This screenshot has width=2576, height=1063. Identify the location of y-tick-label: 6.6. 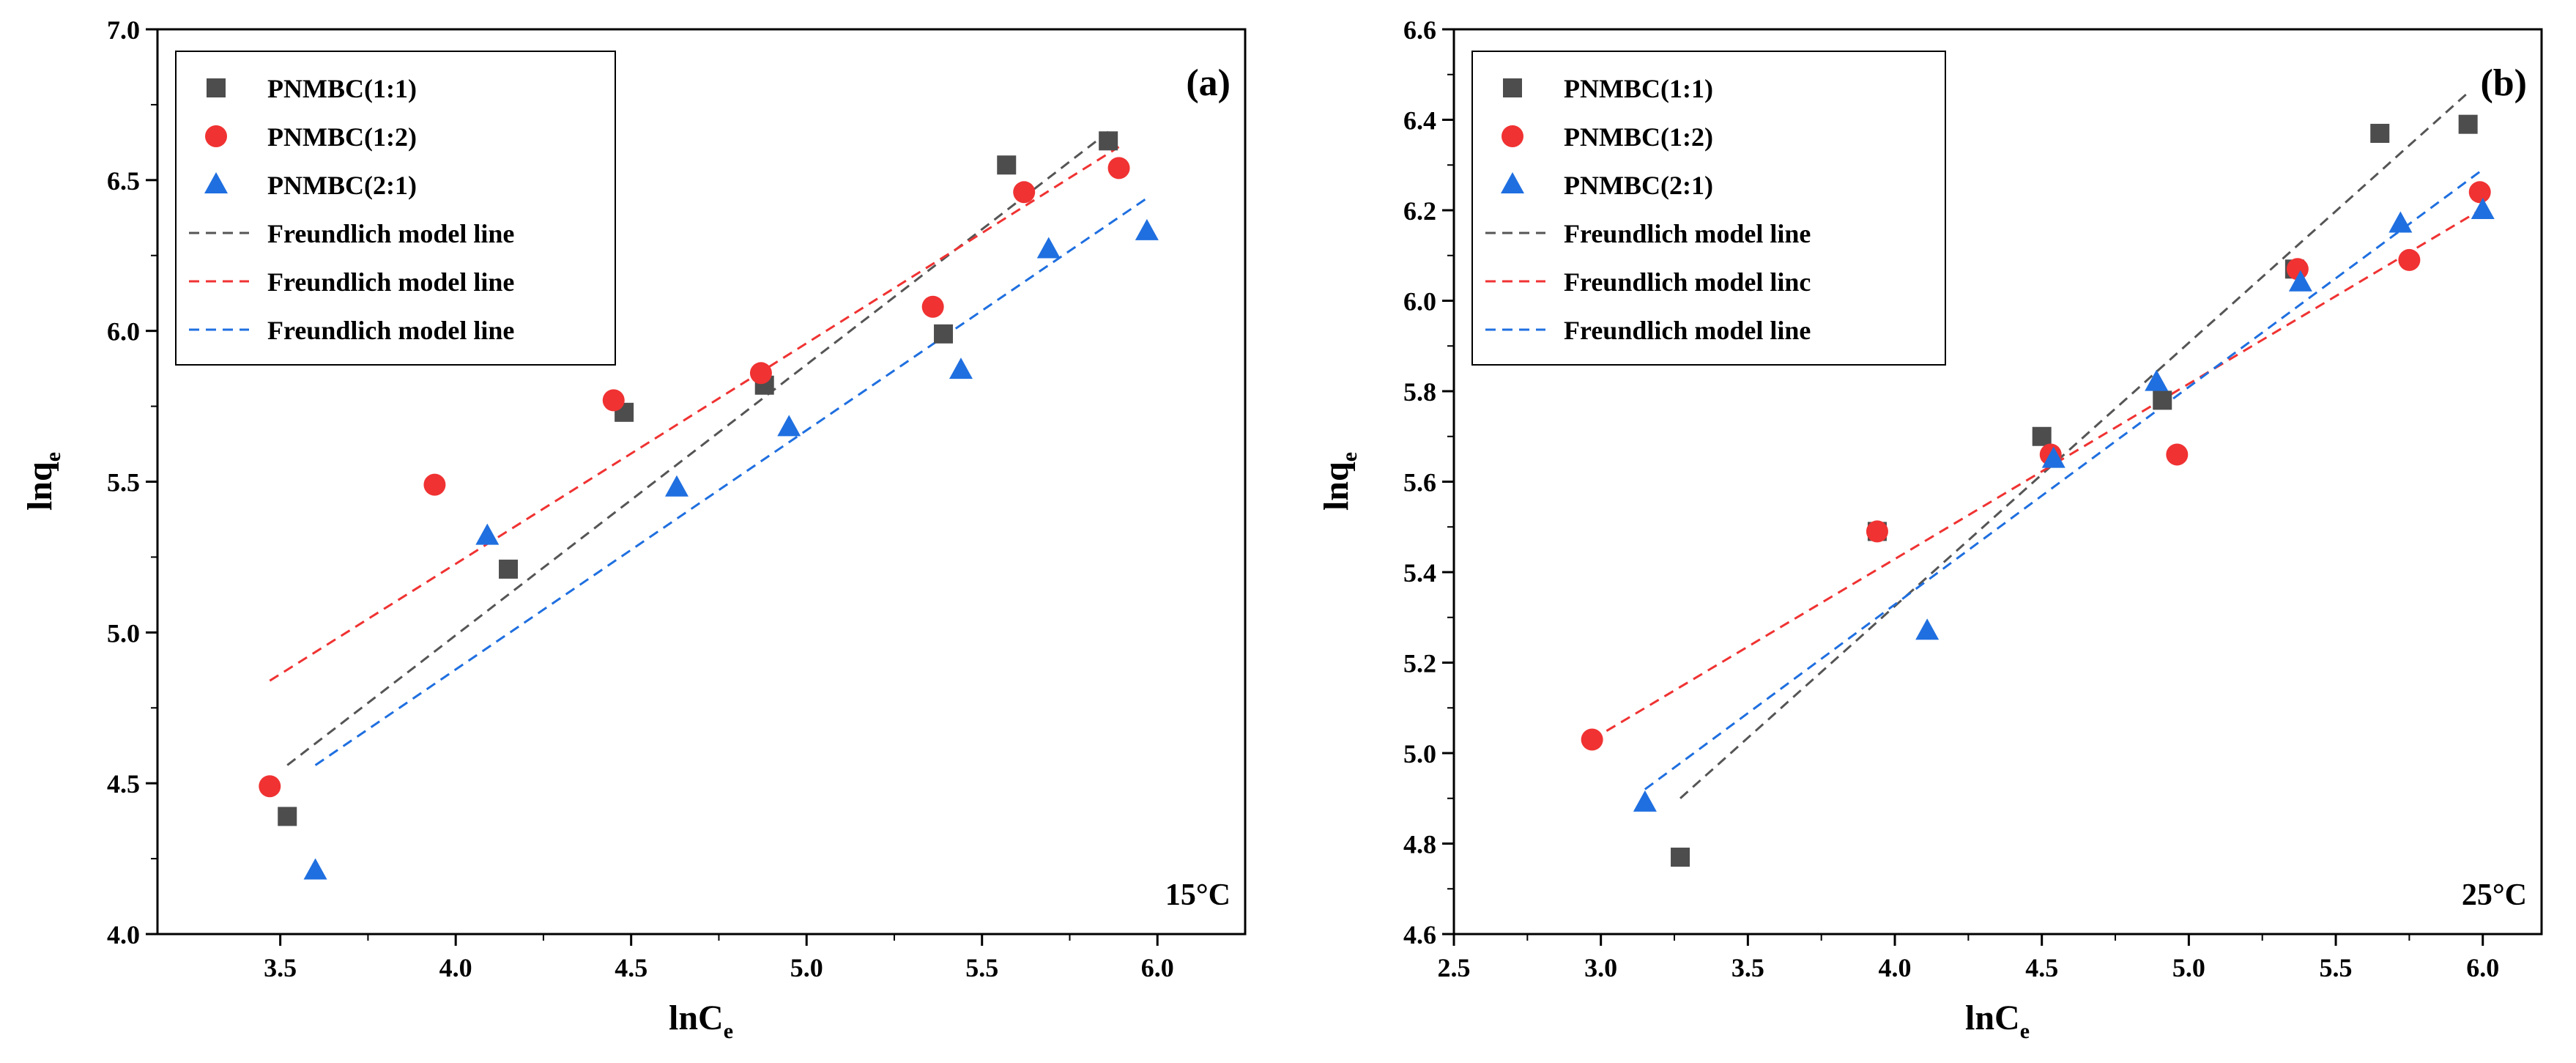
(1419, 30).